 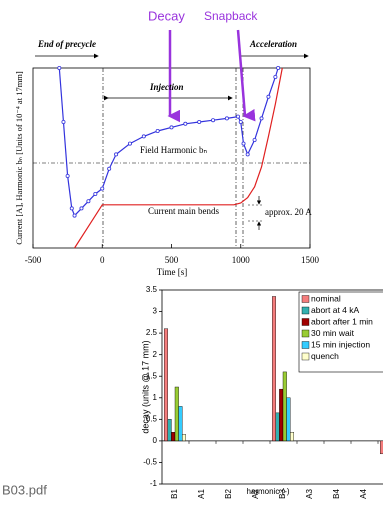 I want to click on x-tick-label: A4, so click(x=363, y=494).